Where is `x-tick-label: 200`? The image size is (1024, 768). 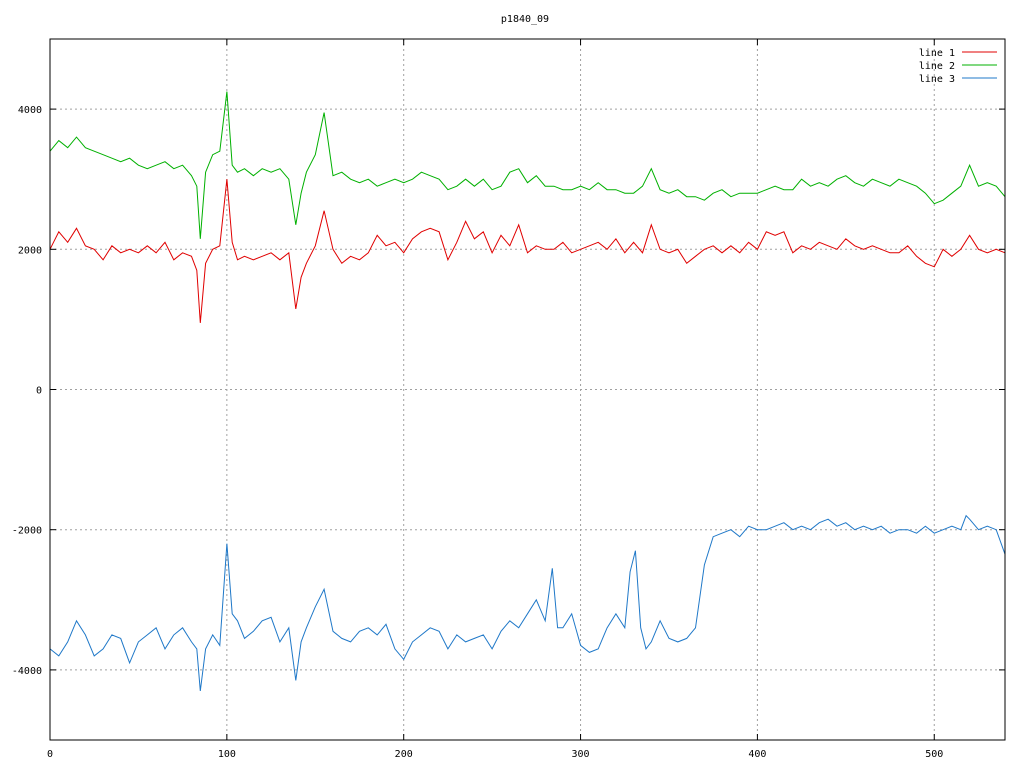 x-tick-label: 200 is located at coordinates (404, 754).